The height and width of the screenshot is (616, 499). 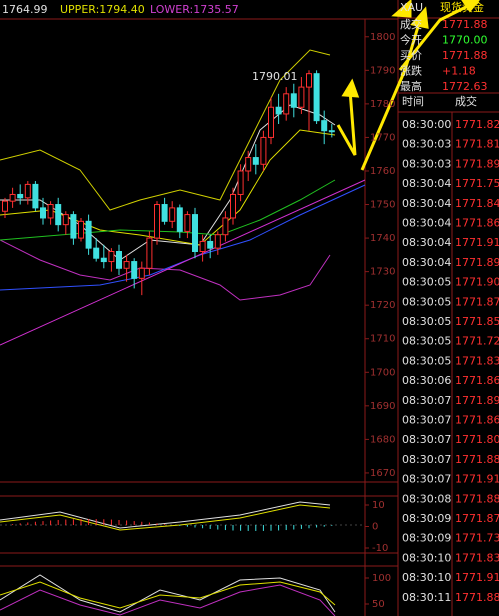 I want to click on quote-label: 买价, so click(x=411, y=55).